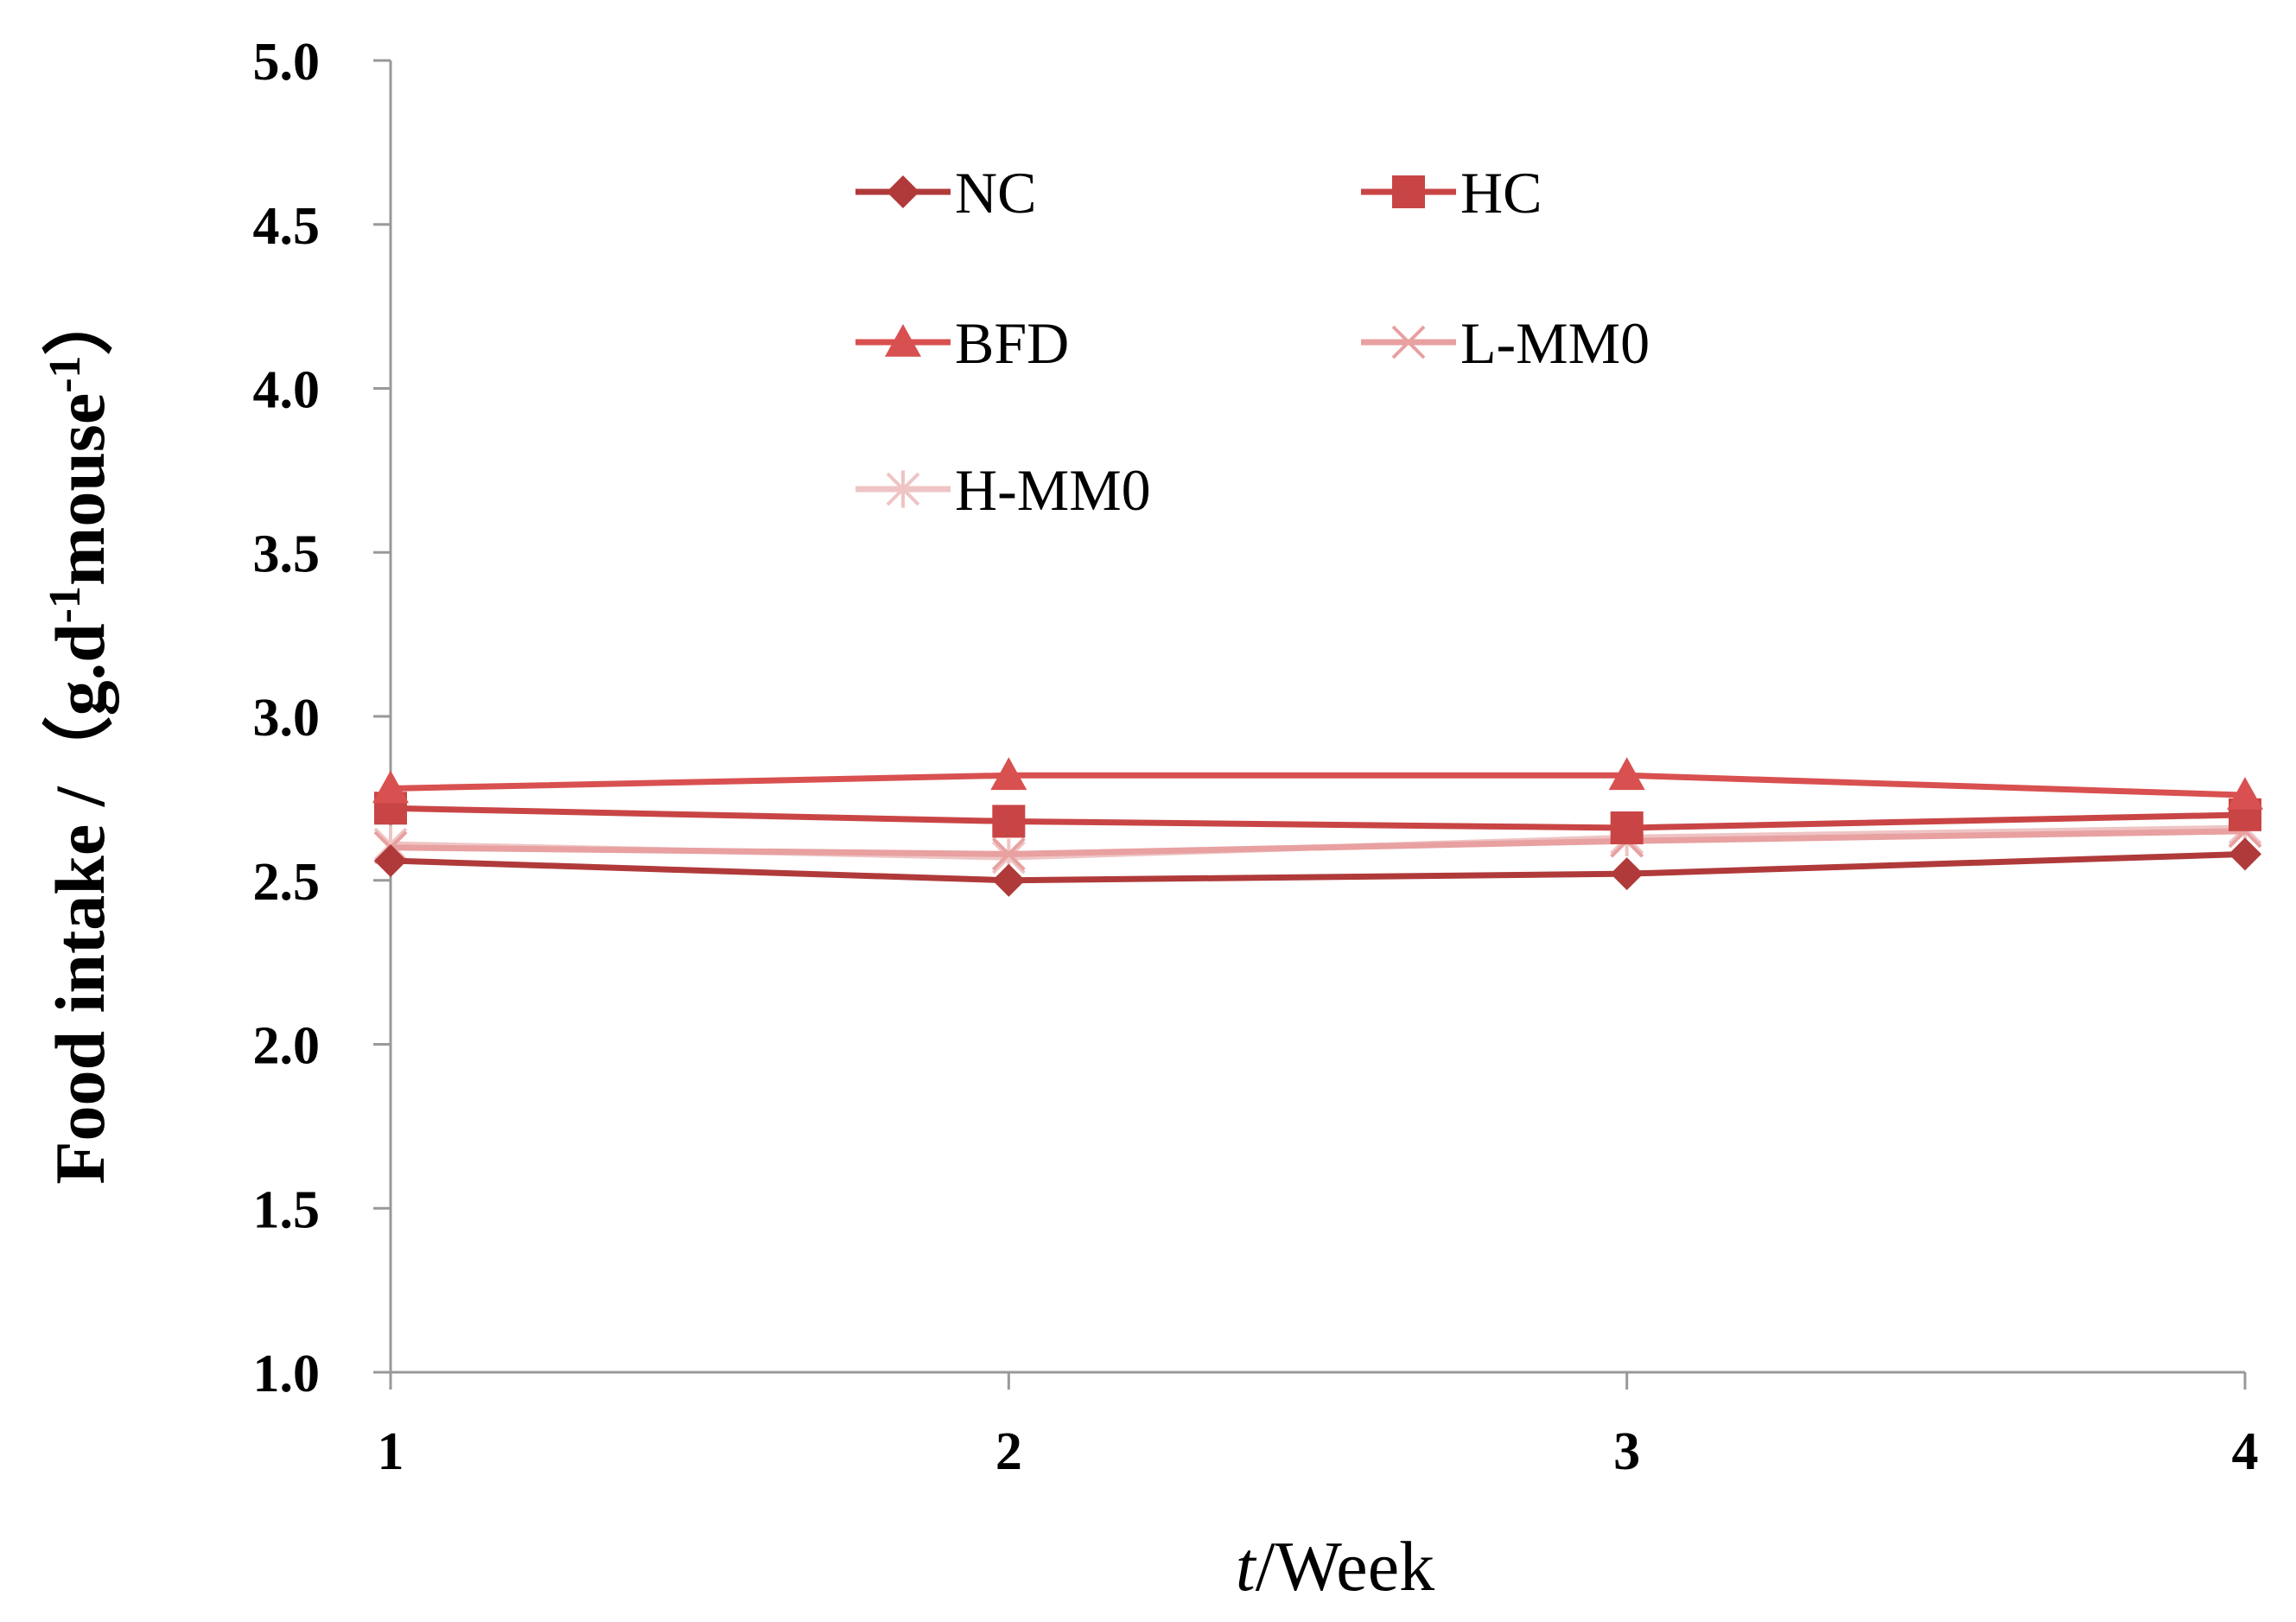 This screenshot has height=1622, width=2296. What do you see at coordinates (1345, 1566) in the screenshot?
I see `x-axis-title-rest: /Week` at bounding box center [1345, 1566].